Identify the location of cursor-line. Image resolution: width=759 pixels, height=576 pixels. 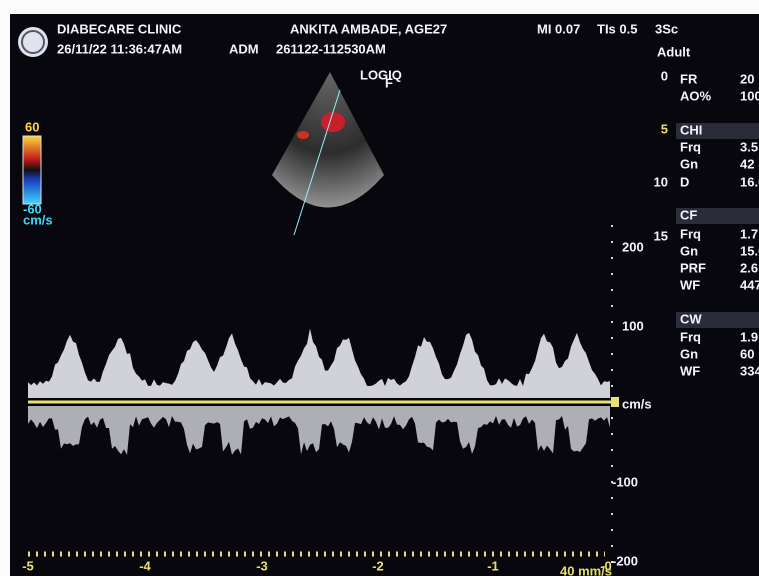
(317, 162).